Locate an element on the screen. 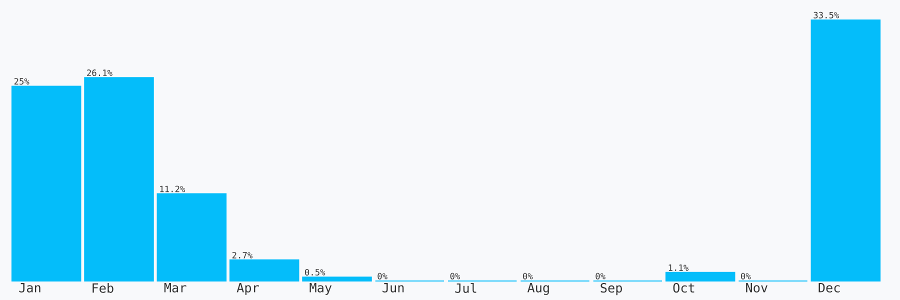 Image resolution: width=900 pixels, height=300 pixels. data-label: 0.5% is located at coordinates (315, 272).